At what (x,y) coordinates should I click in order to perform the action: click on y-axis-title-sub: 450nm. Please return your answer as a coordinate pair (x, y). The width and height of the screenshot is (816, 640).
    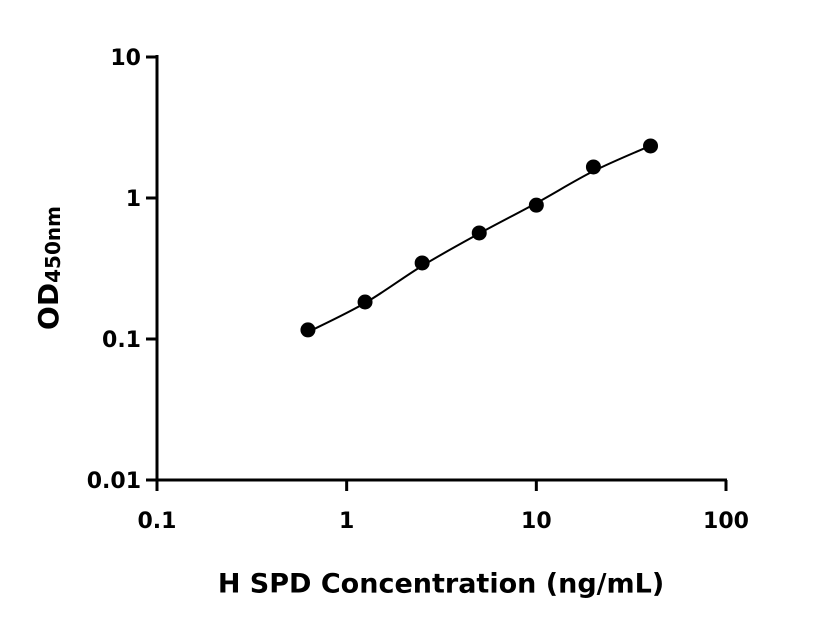
    Looking at the image, I should click on (53, 244).